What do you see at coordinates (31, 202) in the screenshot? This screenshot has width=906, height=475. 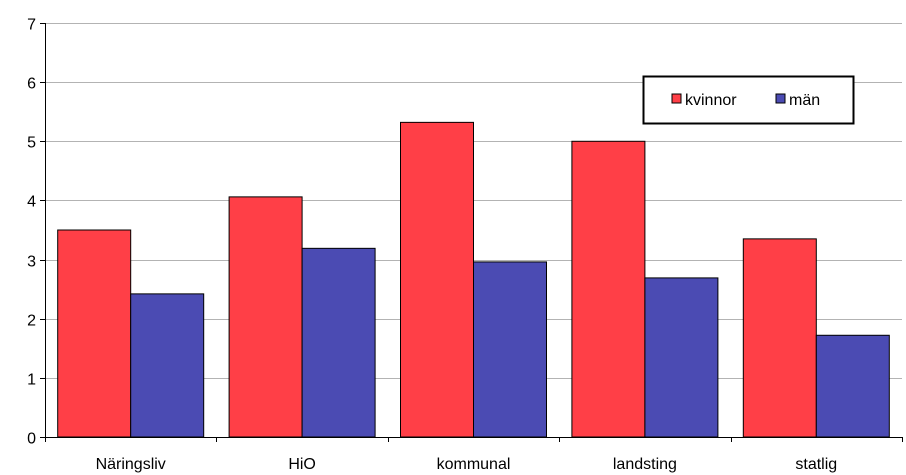 I see `y-tick-label: 4` at bounding box center [31, 202].